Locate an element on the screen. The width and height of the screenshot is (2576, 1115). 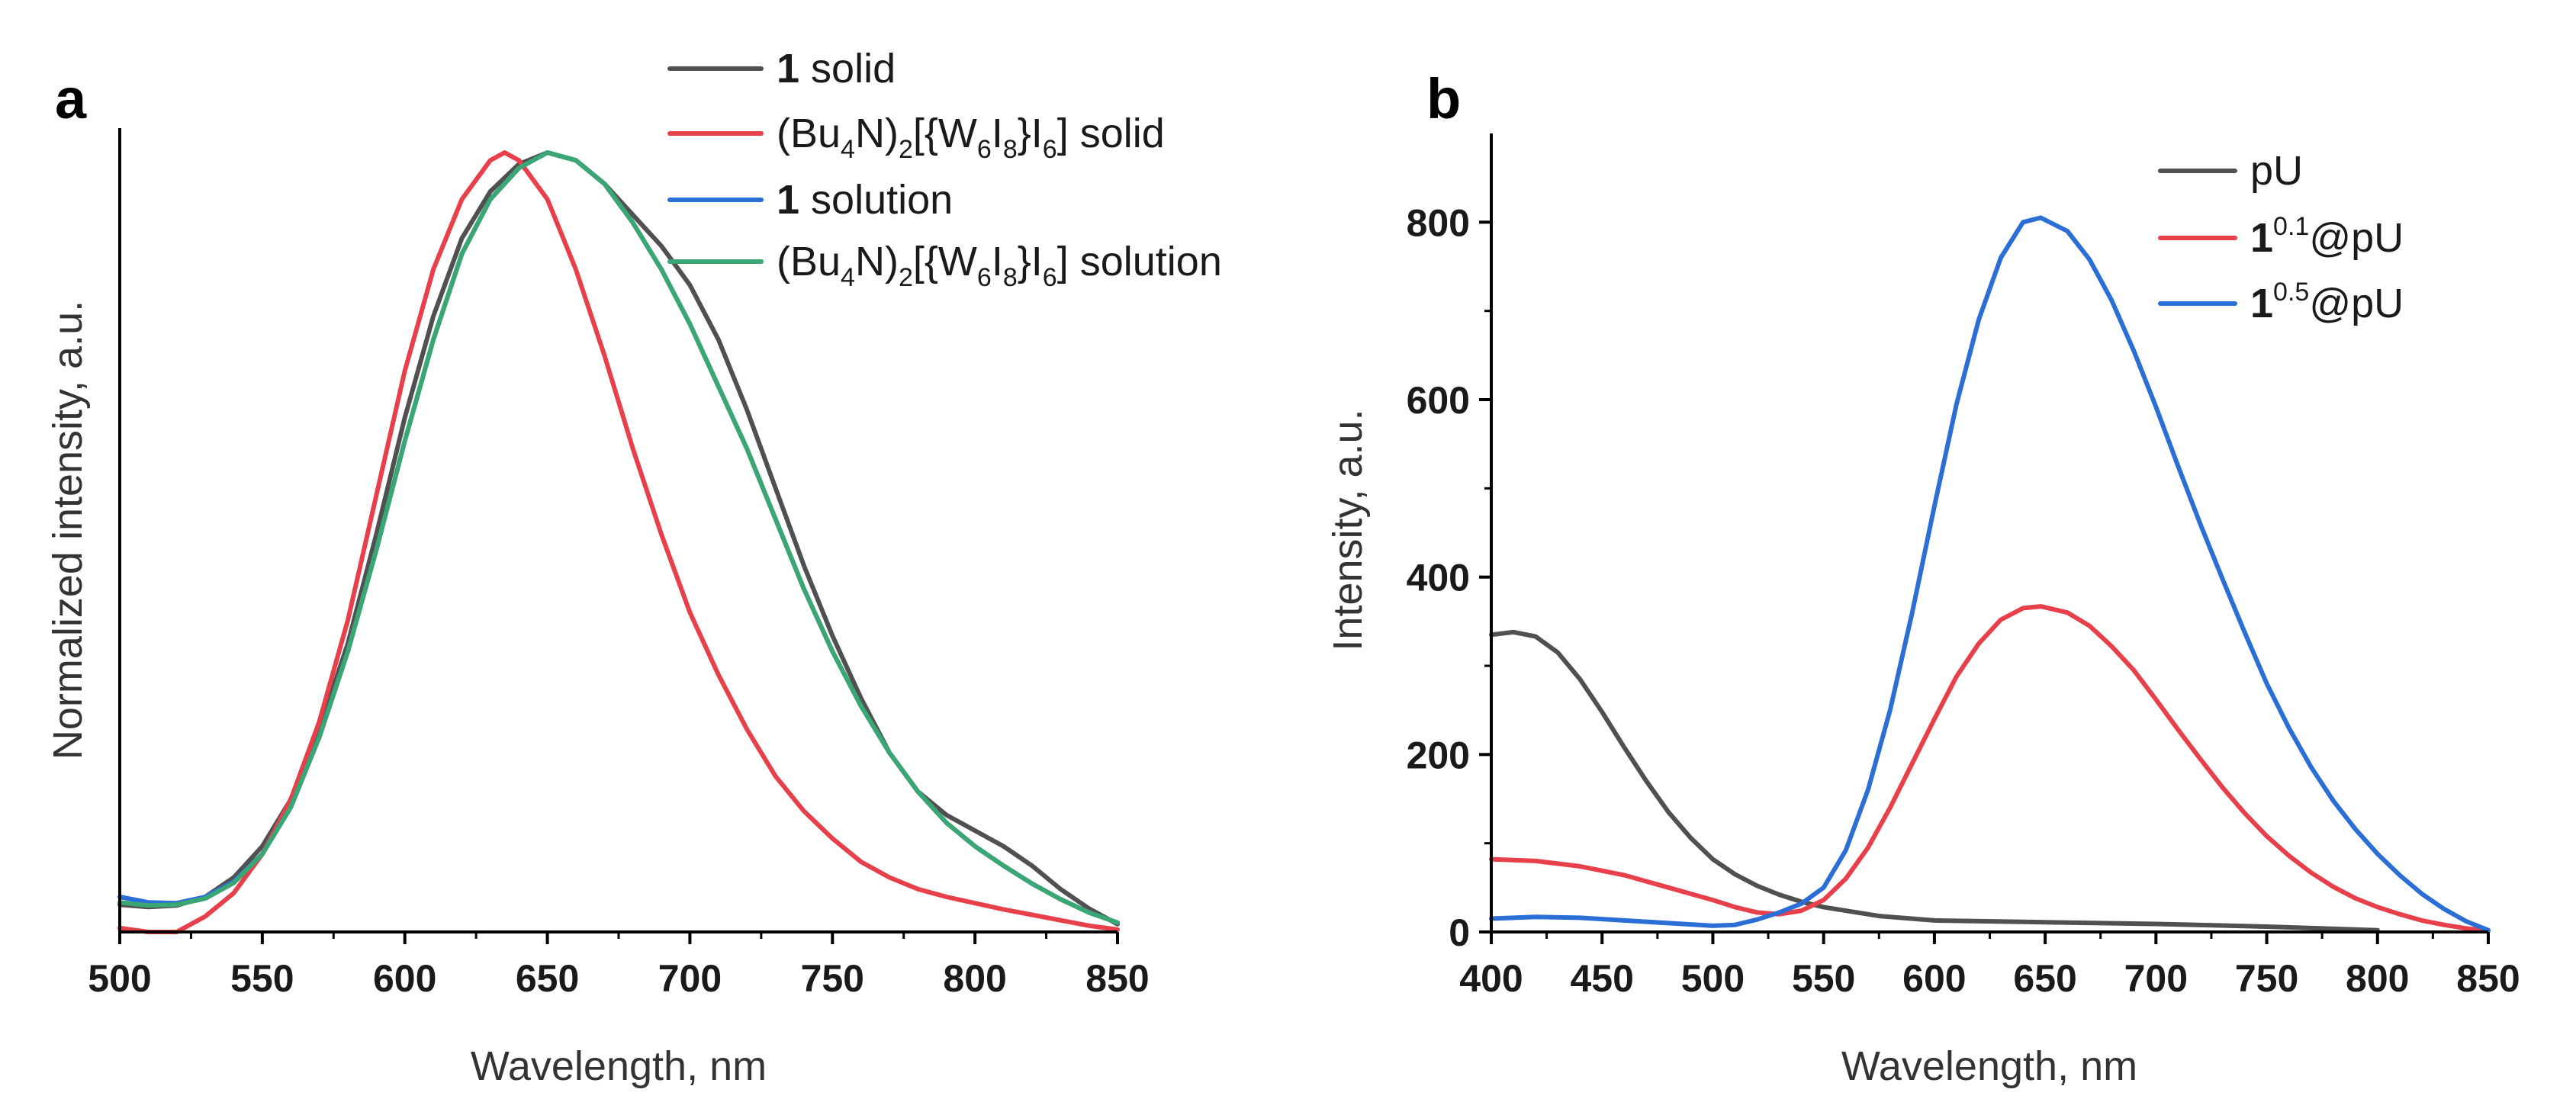
panel-a-x-ticks: 500 550 600 650 700 750 800 850 is located at coordinates (619, 966).